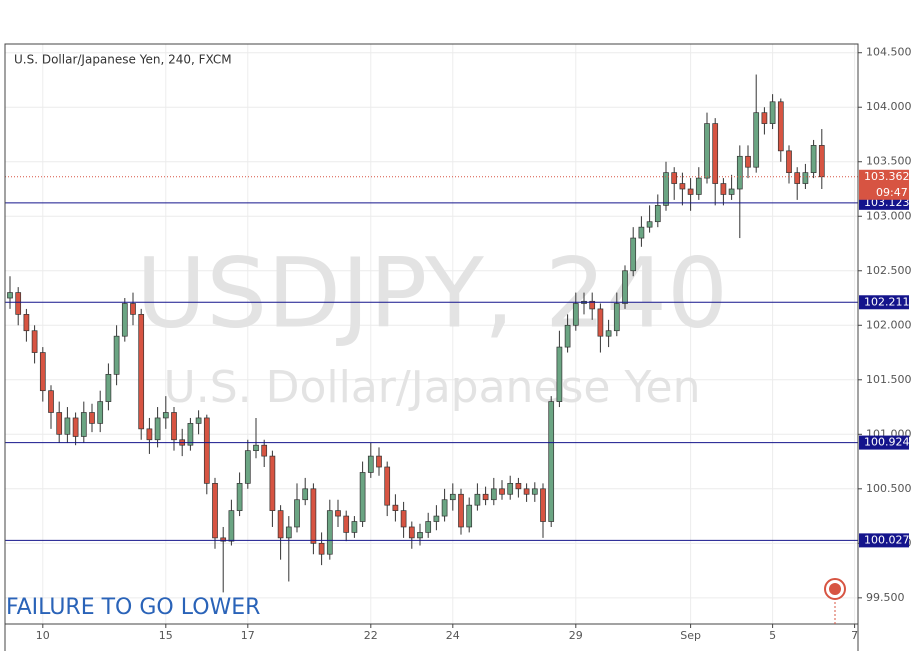 The width and height of the screenshot is (915, 651). Describe the element at coordinates (889, 488) in the screenshot. I see `y-tick-label: 100.500` at that location.